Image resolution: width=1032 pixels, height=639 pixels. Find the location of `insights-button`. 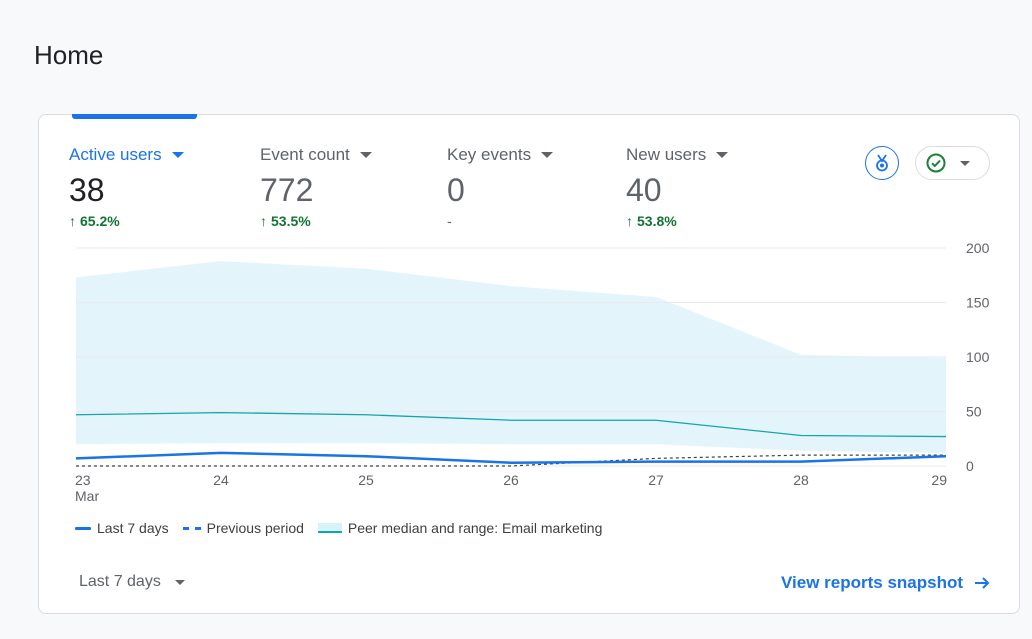

insights-button is located at coordinates (882, 163).